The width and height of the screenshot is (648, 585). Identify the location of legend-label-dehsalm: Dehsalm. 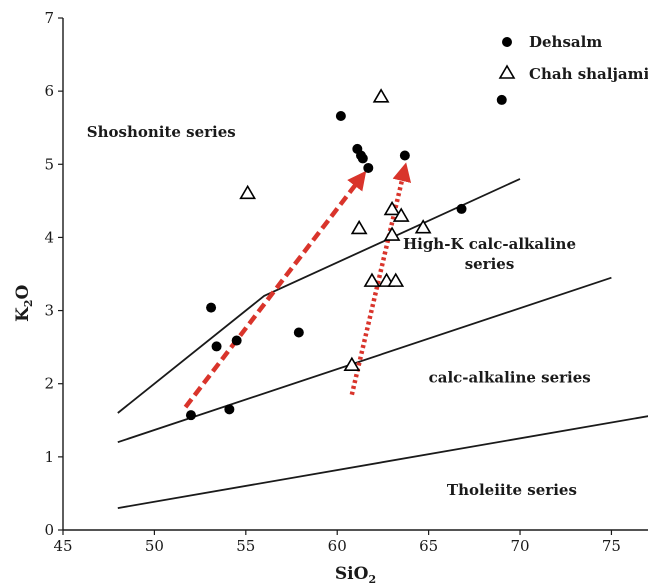
(565, 42).